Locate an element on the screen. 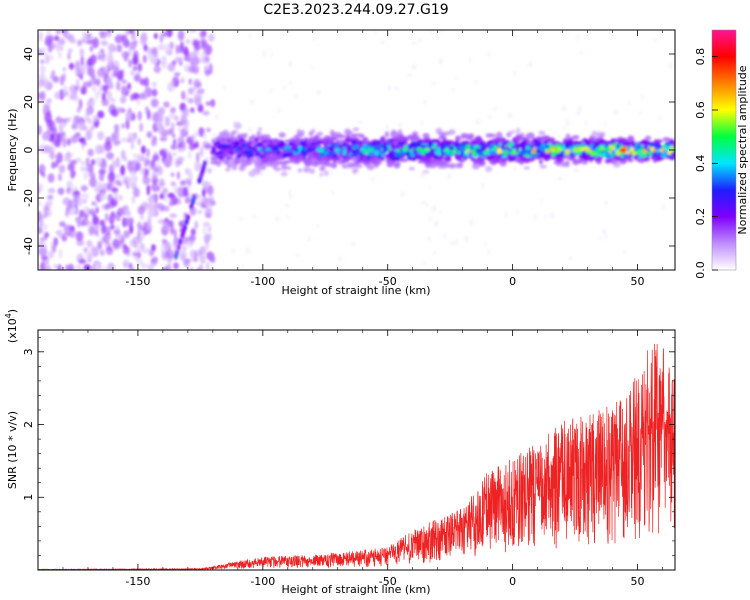  spectrogram-x-tick-label: -100 is located at coordinates (262, 281).